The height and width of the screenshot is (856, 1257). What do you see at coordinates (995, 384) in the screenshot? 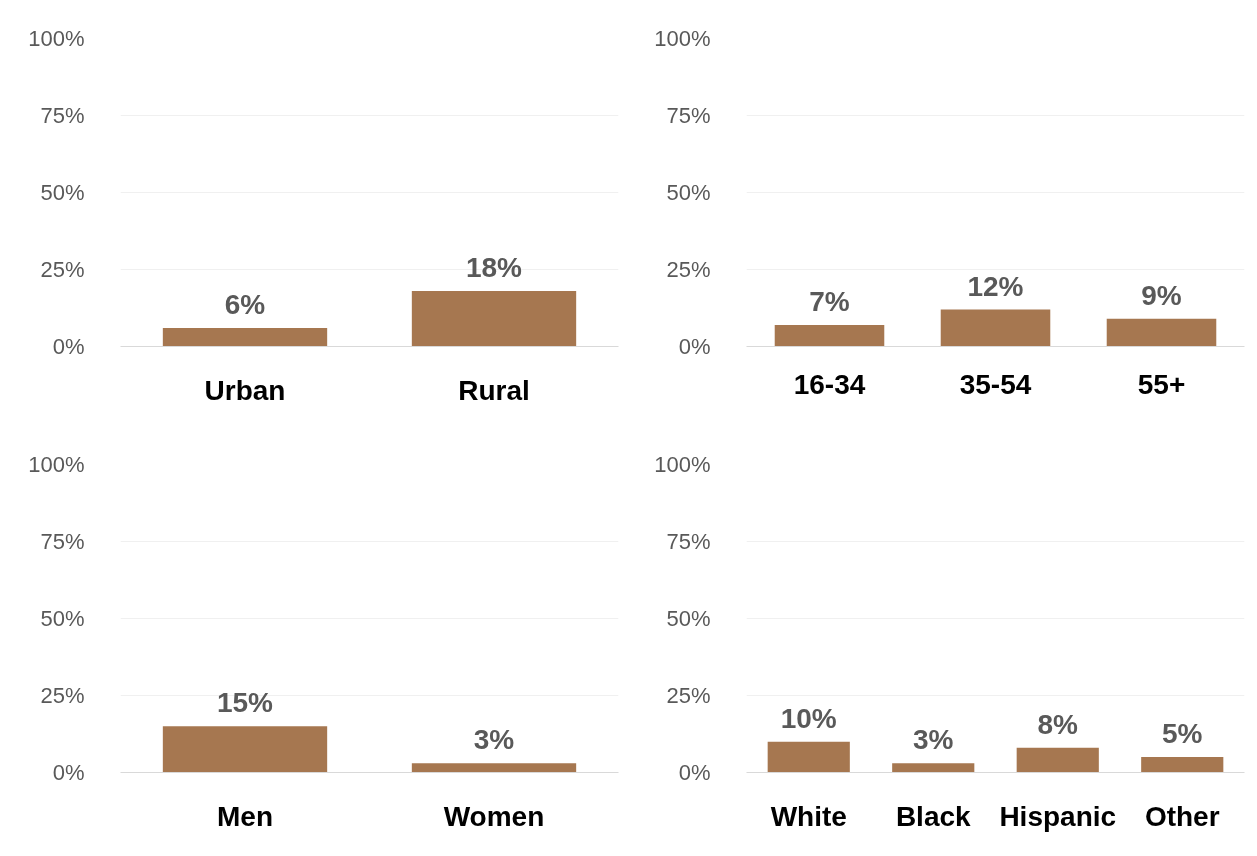
I see `x-tick-label: 35-54` at bounding box center [995, 384].